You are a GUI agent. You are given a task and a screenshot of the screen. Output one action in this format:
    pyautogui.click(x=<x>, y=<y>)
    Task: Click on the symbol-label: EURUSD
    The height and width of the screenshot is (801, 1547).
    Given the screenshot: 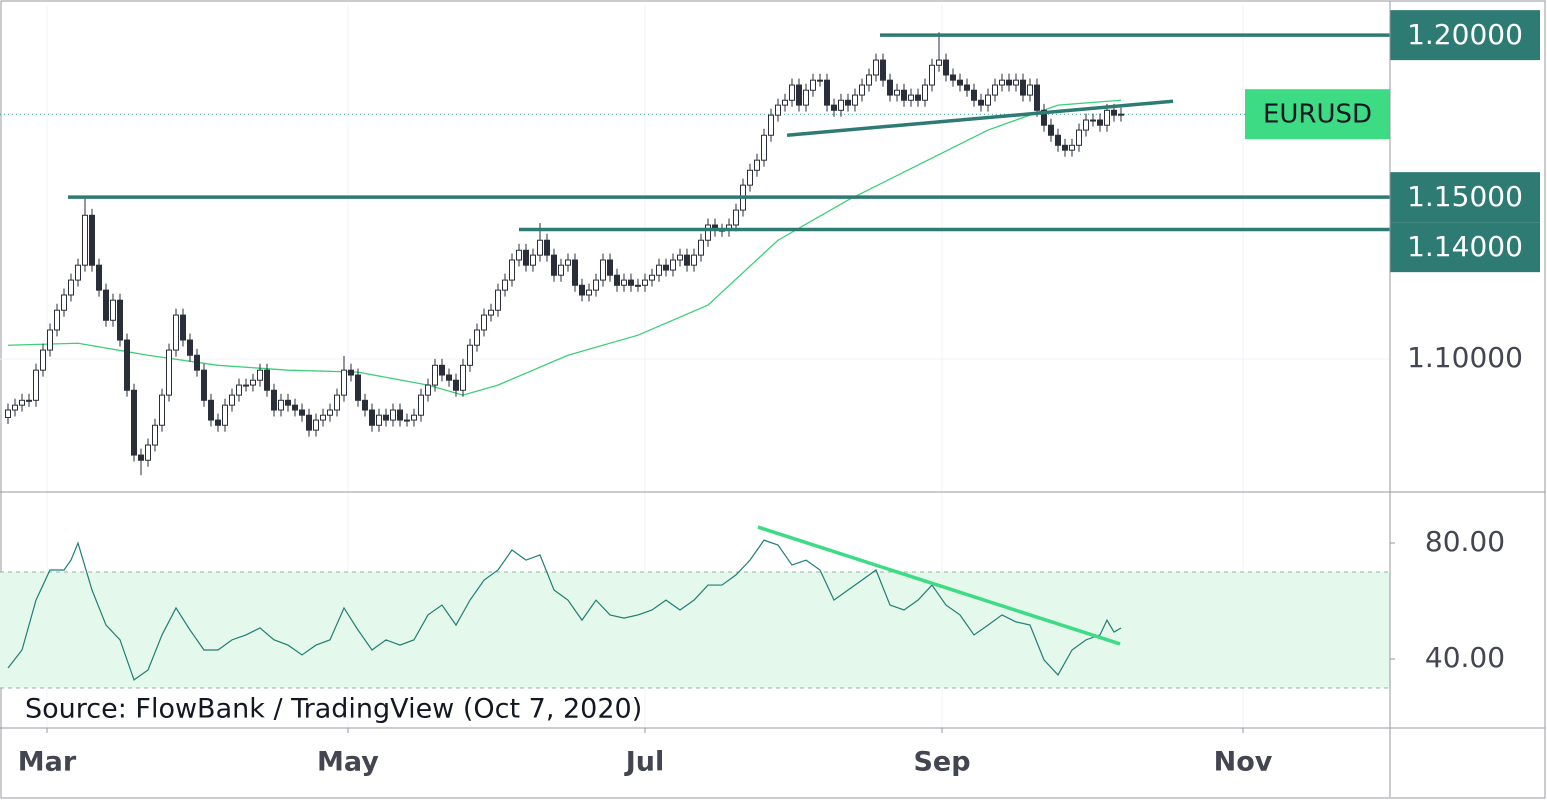 What is the action you would take?
    pyautogui.click(x=1317, y=115)
    